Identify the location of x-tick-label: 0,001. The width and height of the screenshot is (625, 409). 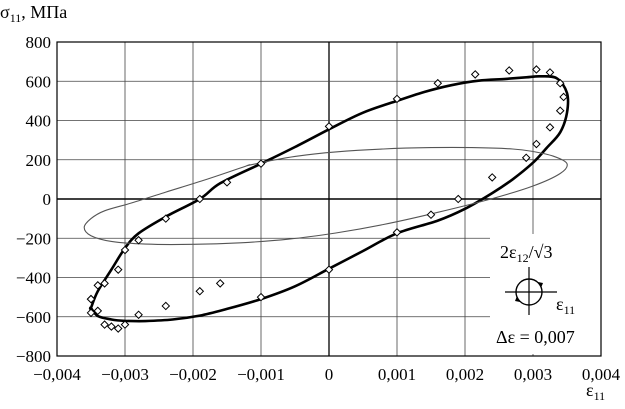
(397, 374).